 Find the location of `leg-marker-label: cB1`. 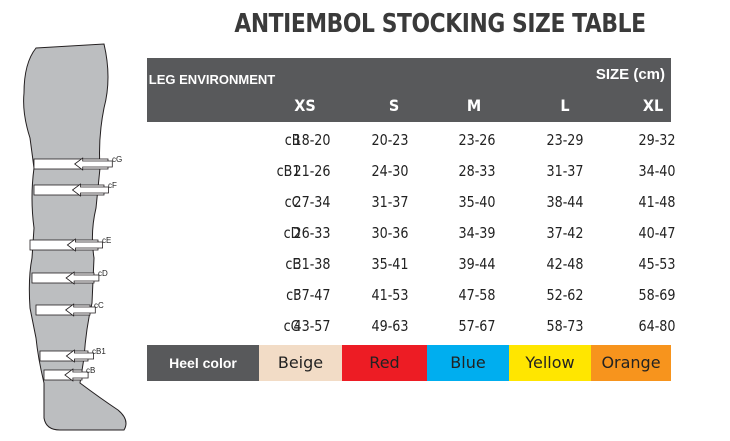

leg-marker-label: cB1 is located at coordinates (99, 351).